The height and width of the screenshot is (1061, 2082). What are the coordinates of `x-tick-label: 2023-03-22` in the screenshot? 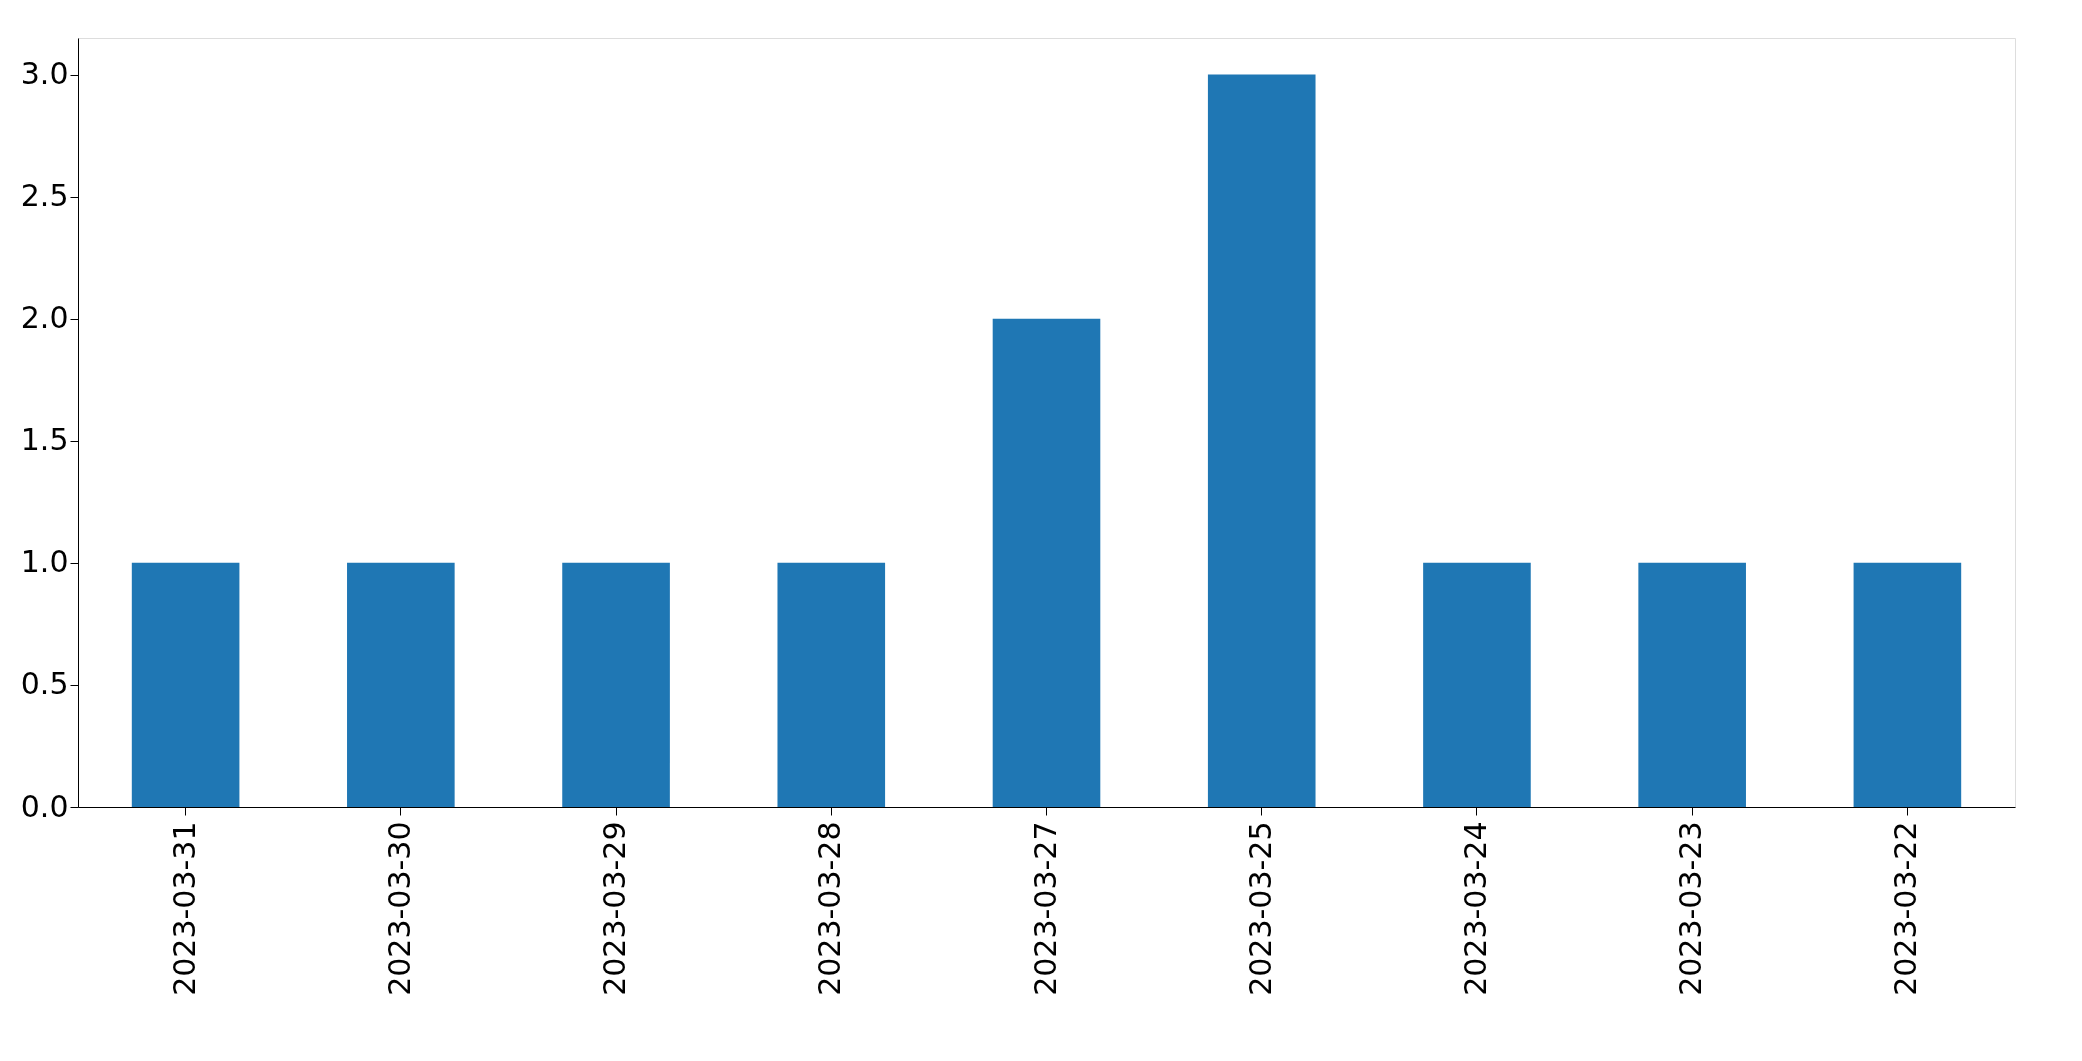 It's located at (1906, 908).